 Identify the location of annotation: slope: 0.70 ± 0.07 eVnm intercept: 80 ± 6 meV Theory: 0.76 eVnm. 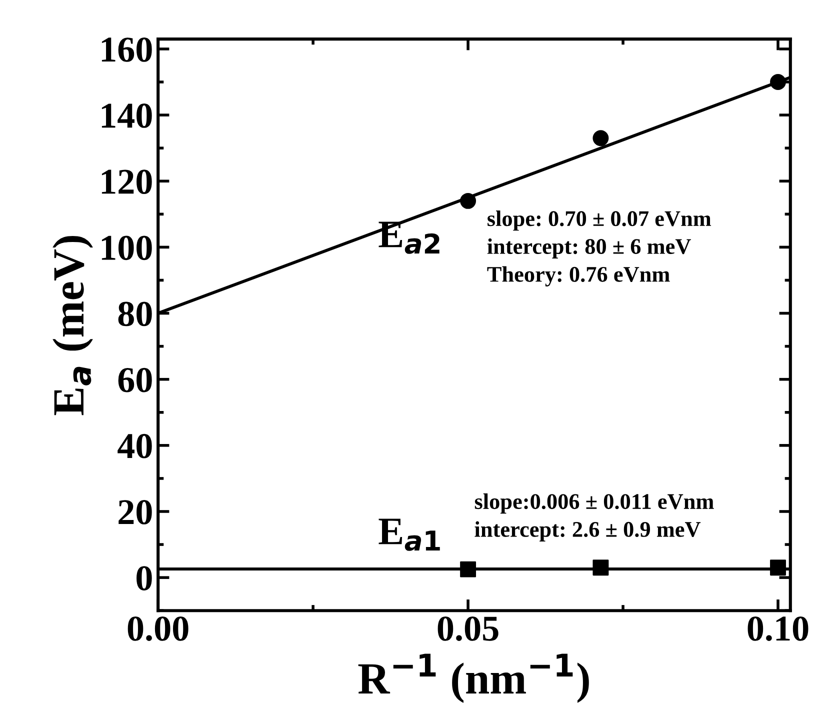
(599, 248).